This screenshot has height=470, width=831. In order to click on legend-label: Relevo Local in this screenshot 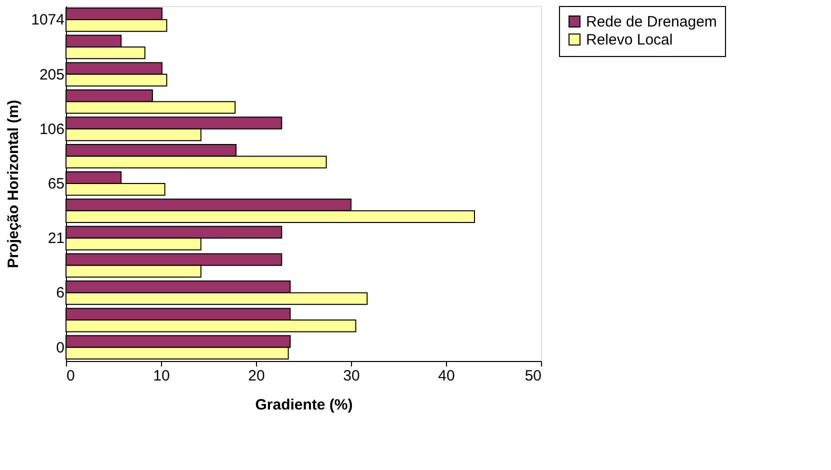, I will do `click(629, 40)`.